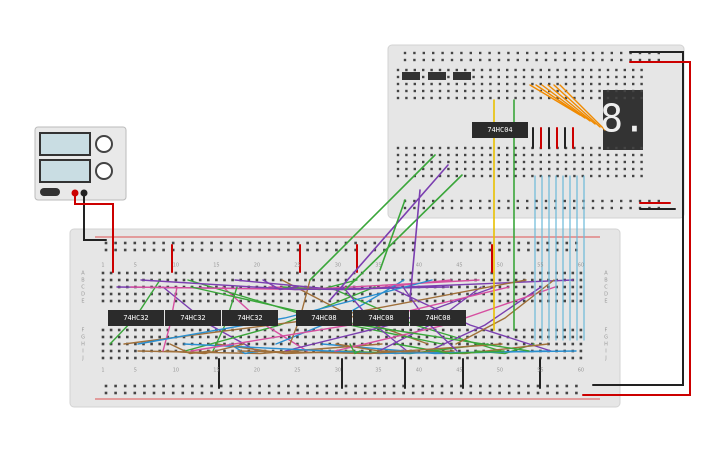 The image size is (725, 453). I want to click on switch, so click(437, 76).